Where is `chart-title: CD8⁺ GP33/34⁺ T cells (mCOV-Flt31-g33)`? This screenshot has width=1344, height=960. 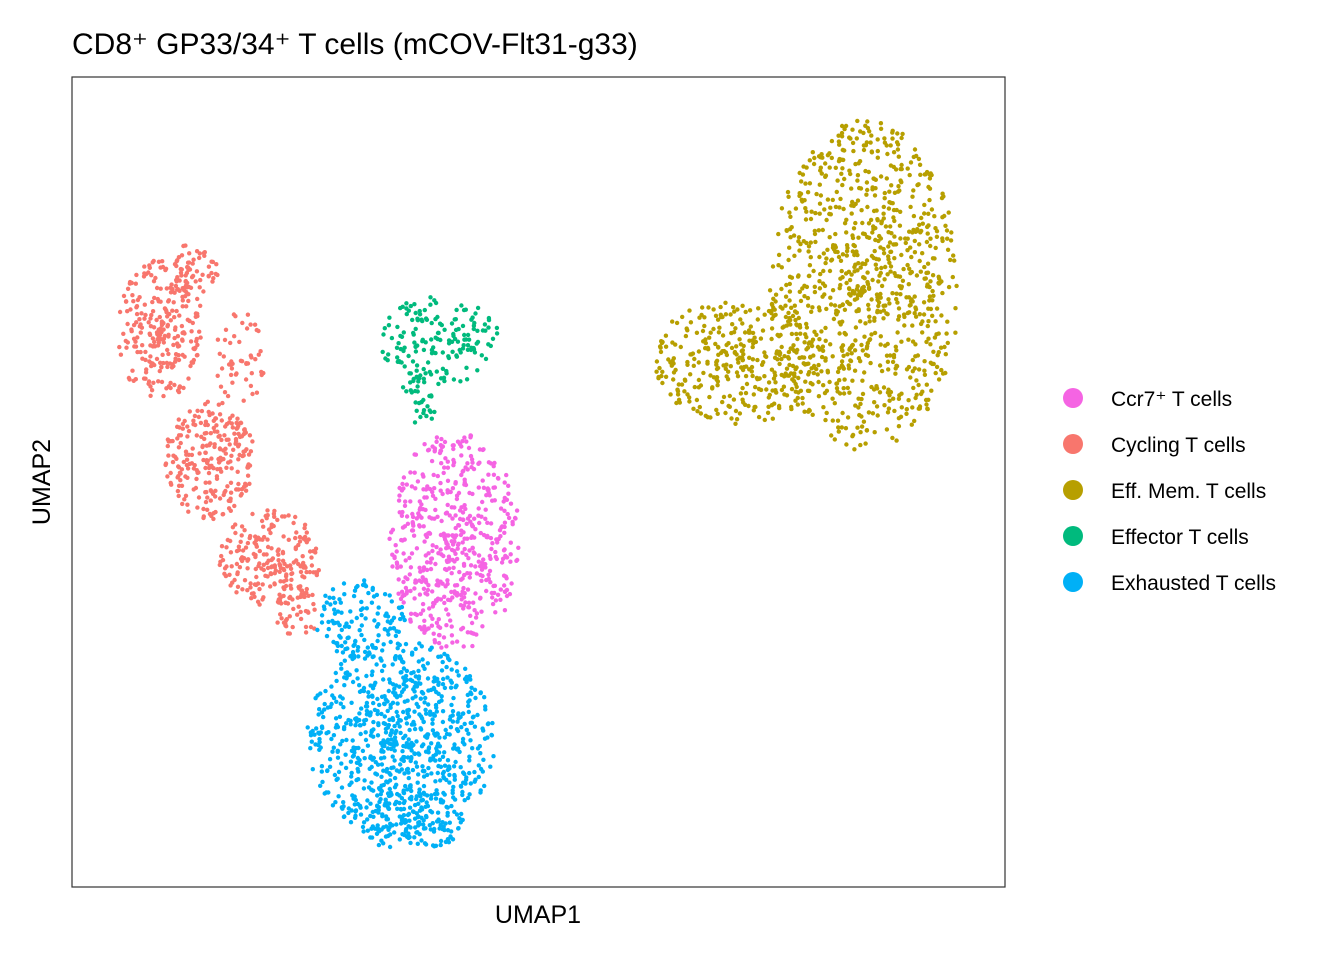 chart-title: CD8⁺ GP33/34⁺ T cells (mCOV-Flt31-g33) is located at coordinates (355, 44).